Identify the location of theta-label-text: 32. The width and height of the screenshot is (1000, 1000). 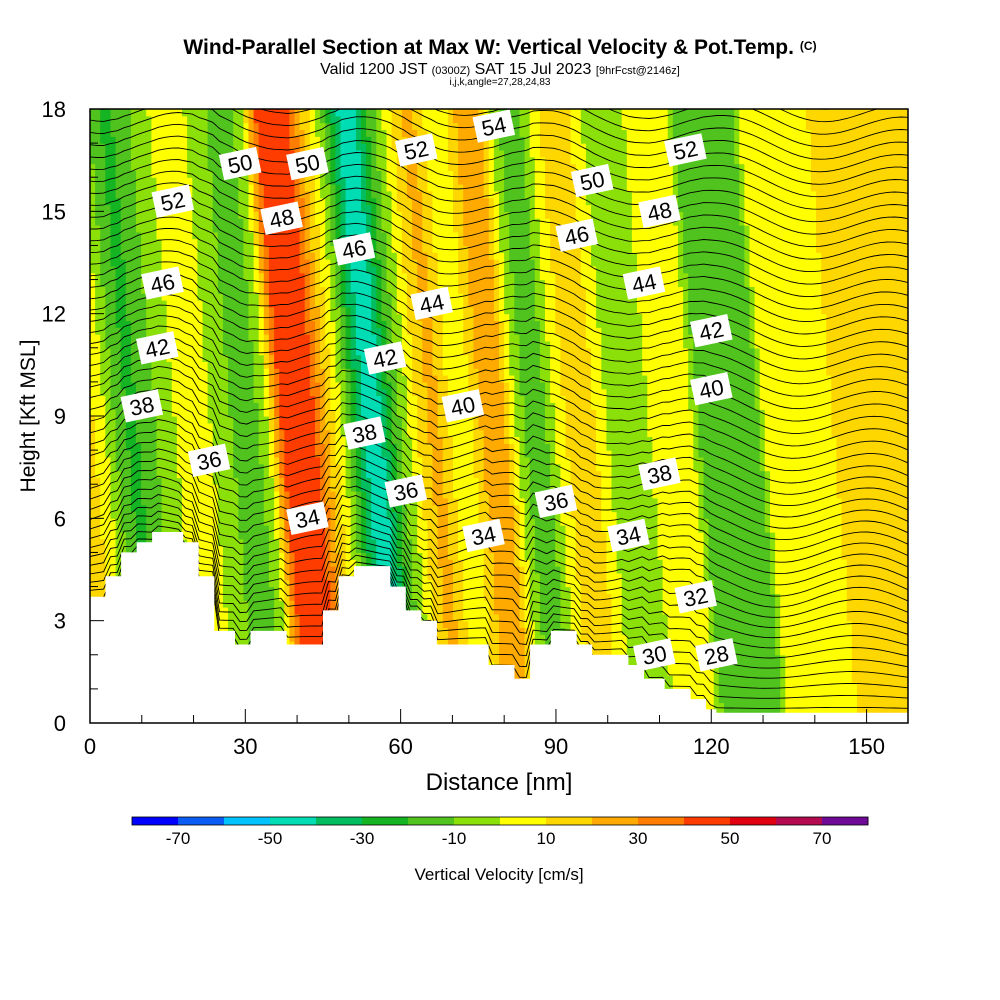
(695, 598).